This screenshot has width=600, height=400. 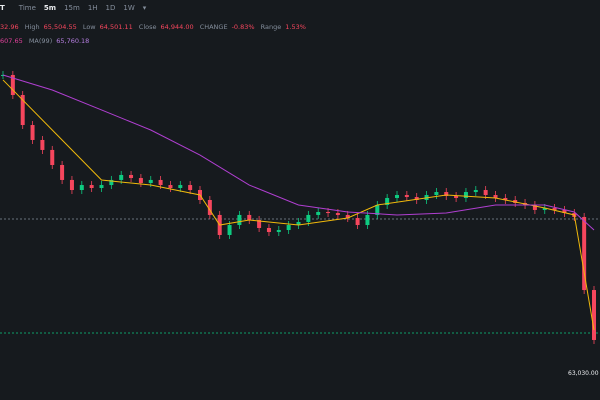 What do you see at coordinates (144, 8) in the screenshot?
I see `more: ▾` at bounding box center [144, 8].